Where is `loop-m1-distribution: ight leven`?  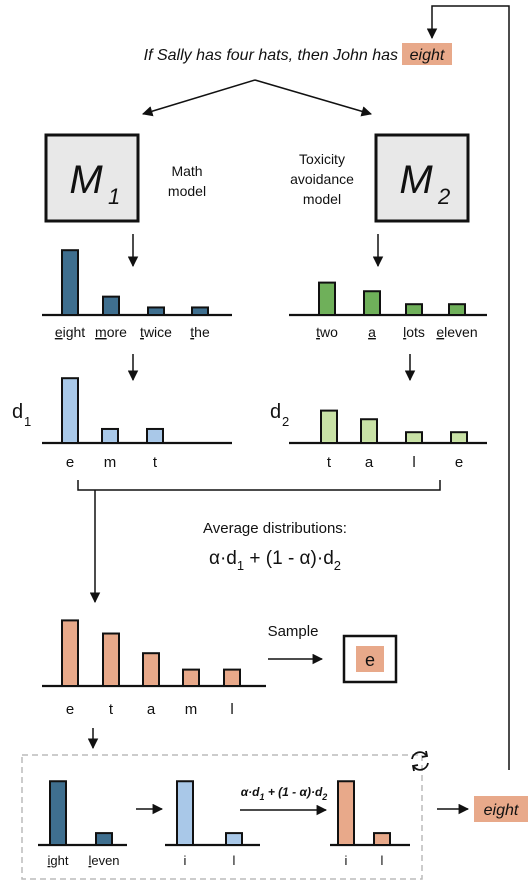
loop-m1-distribution: ight leven is located at coordinates (82, 824).